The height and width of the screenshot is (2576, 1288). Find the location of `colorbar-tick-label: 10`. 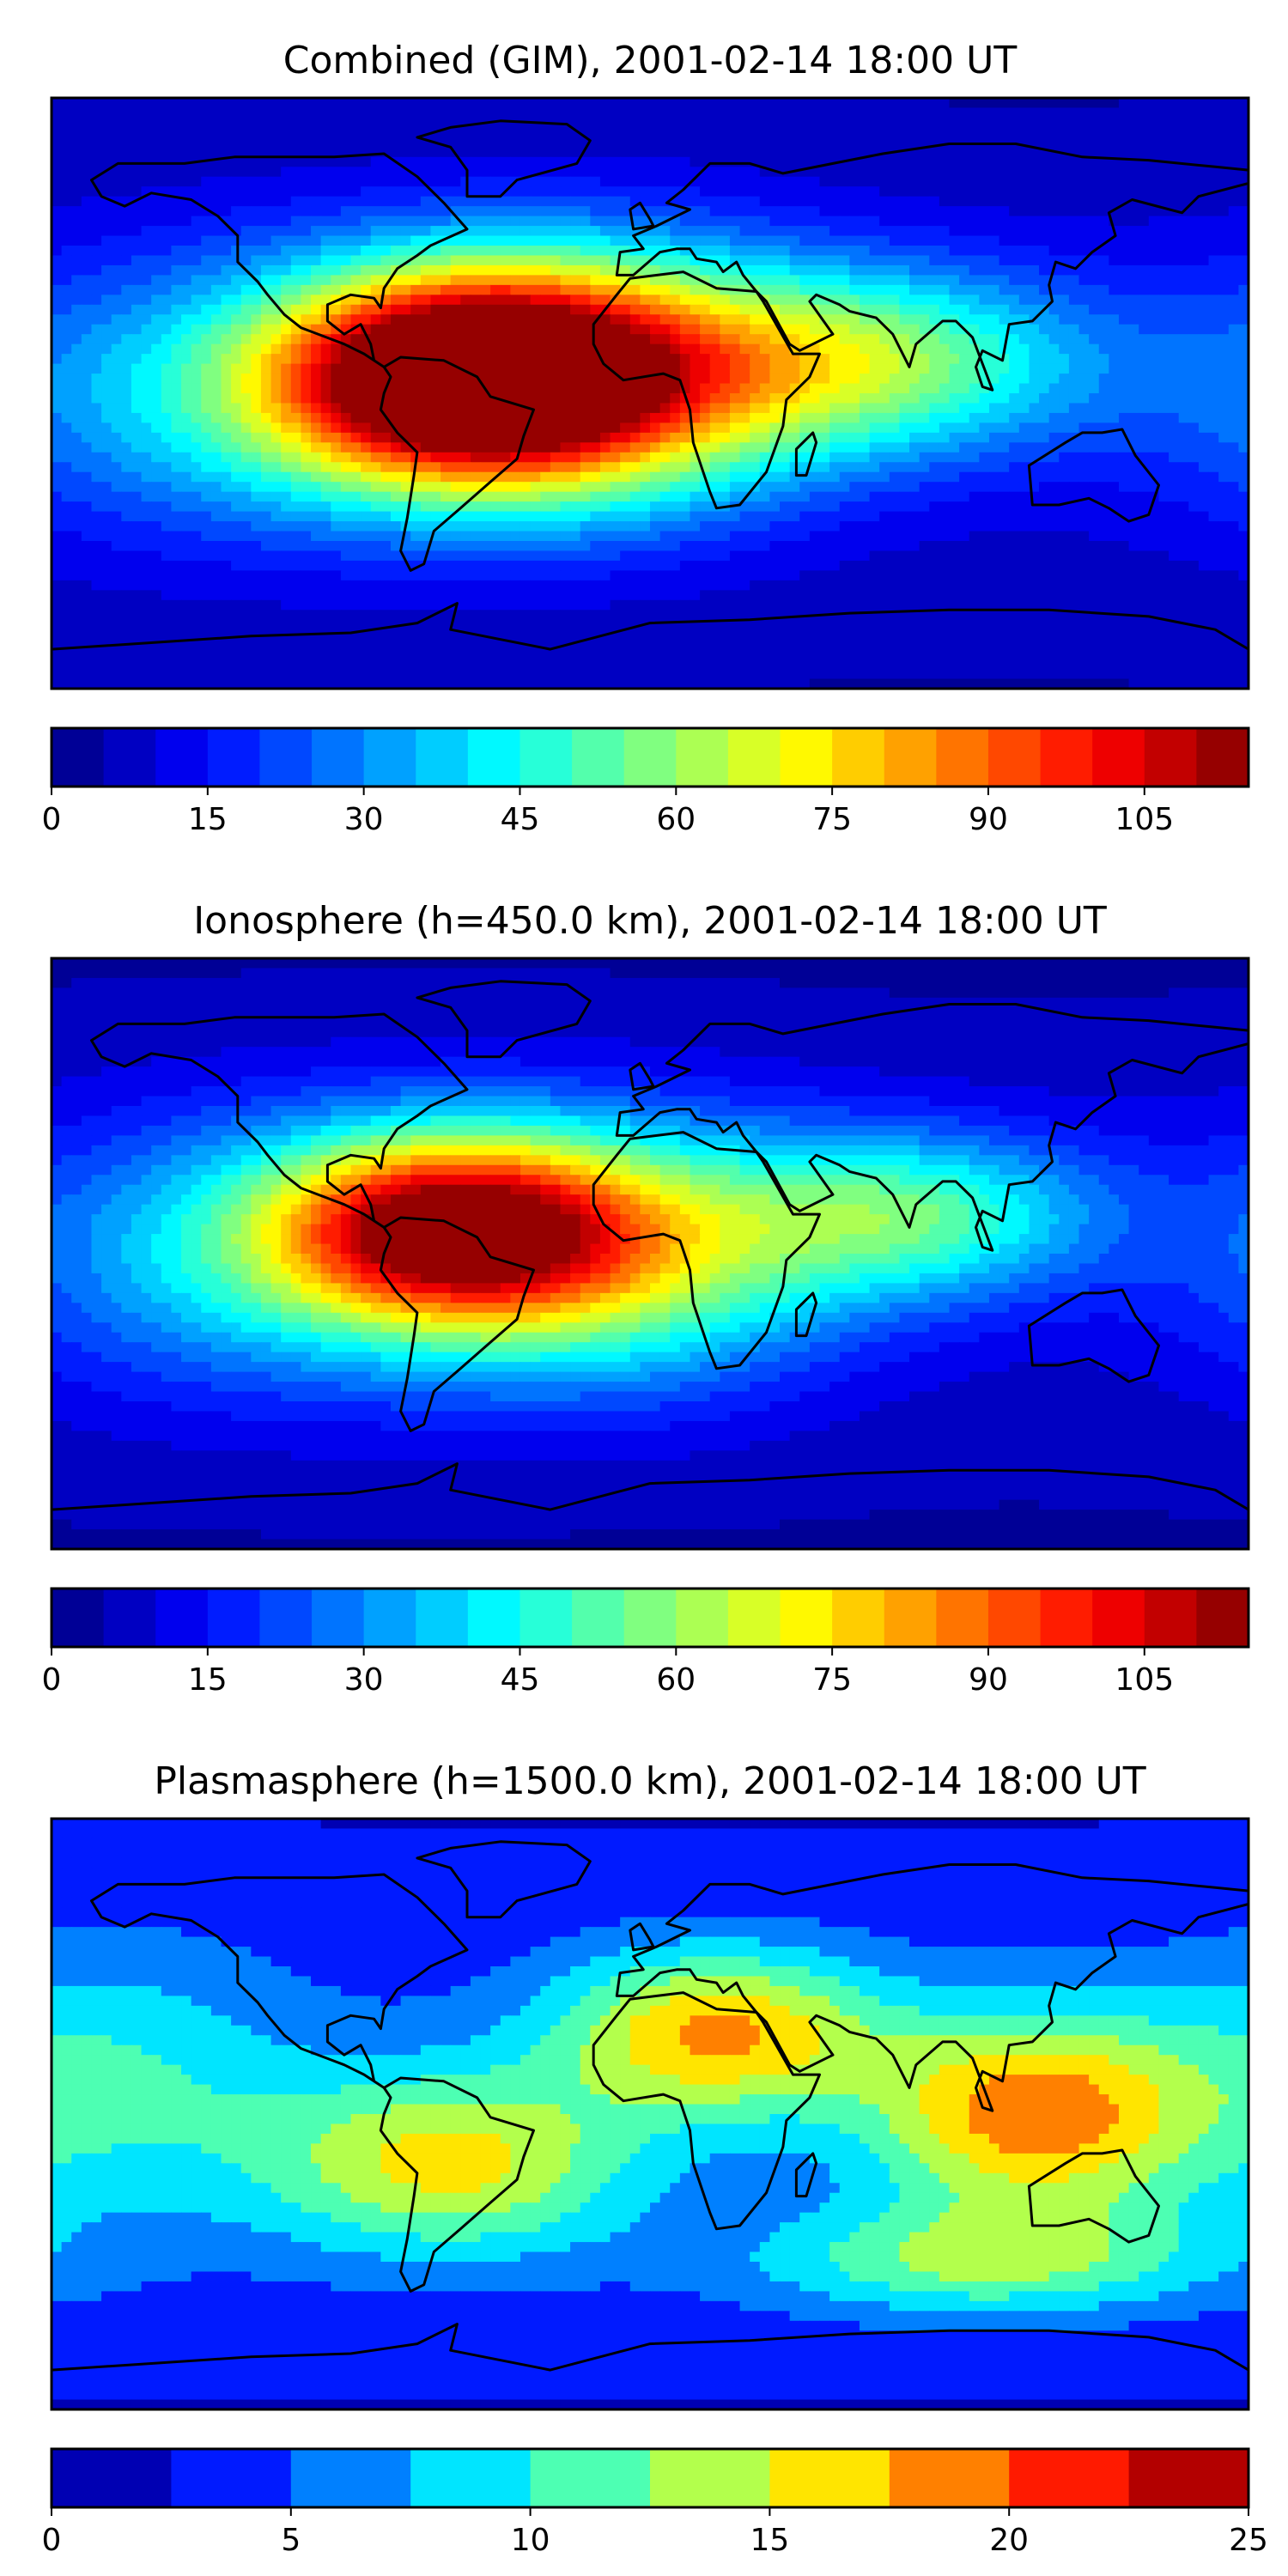

colorbar-tick-label: 10 is located at coordinates (530, 2540).